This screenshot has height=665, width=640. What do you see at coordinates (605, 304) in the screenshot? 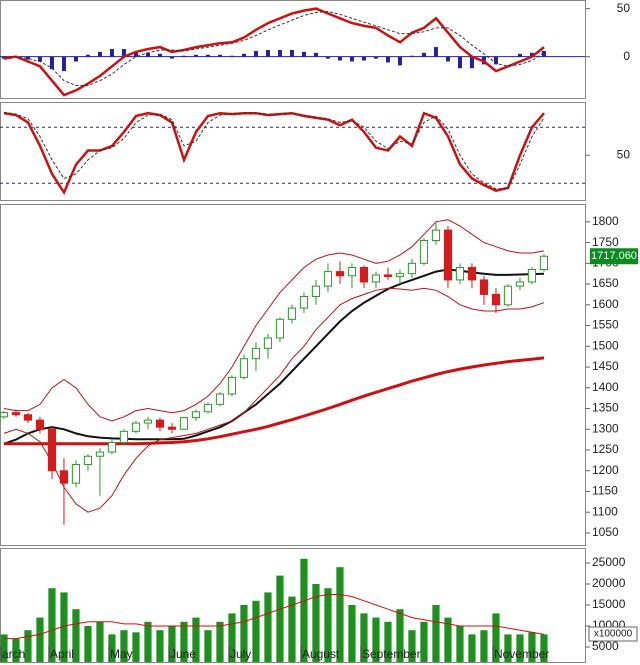
I see `y-tick-label: 1600` at bounding box center [605, 304].